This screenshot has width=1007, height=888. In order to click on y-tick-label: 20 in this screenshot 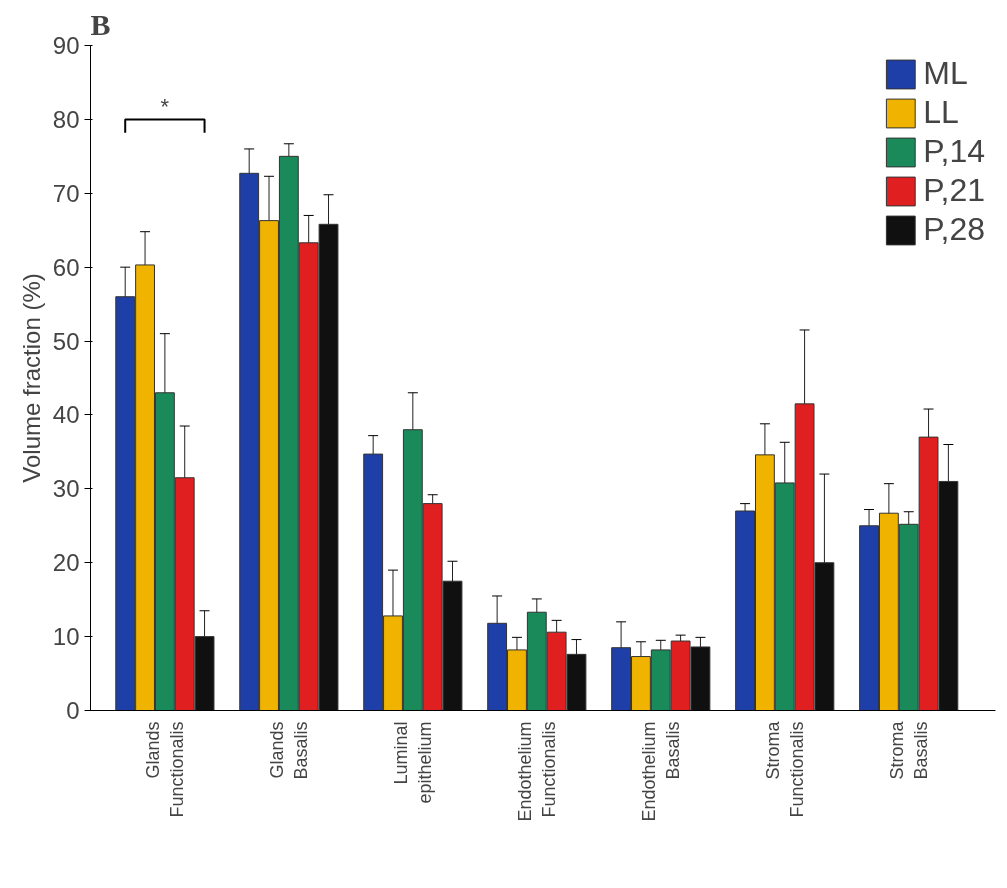, I will do `click(66, 563)`.